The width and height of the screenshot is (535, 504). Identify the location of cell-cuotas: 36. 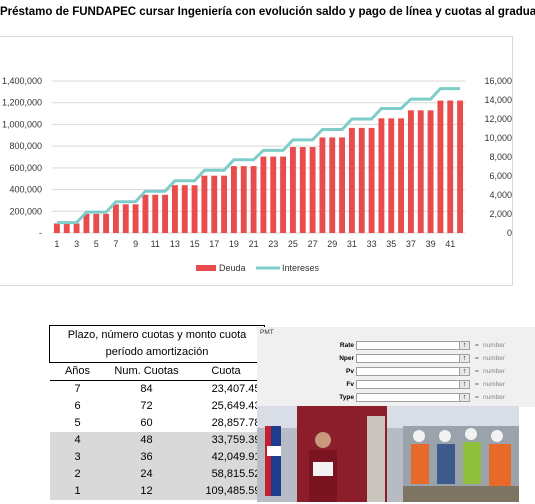
(146, 457).